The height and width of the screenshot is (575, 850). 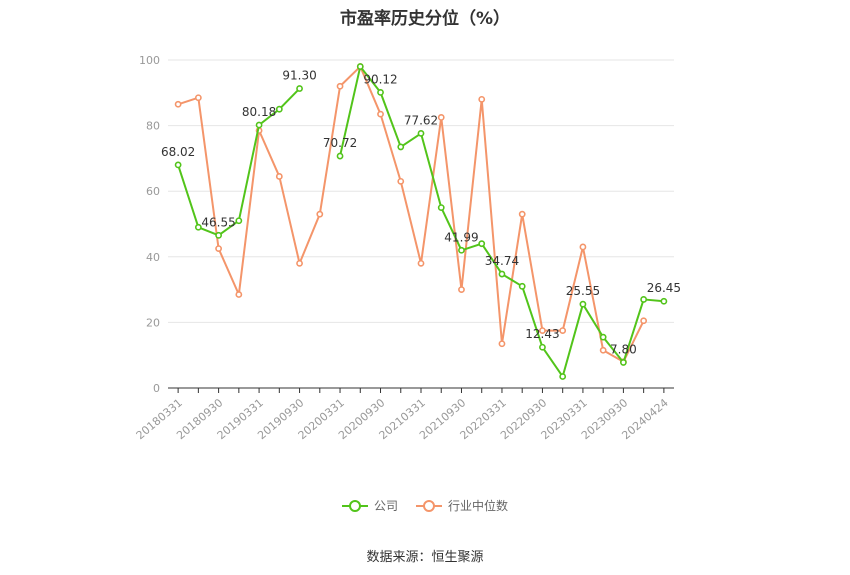 What do you see at coordinates (340, 143) in the screenshot?
I see `data-label-company: 70.72` at bounding box center [340, 143].